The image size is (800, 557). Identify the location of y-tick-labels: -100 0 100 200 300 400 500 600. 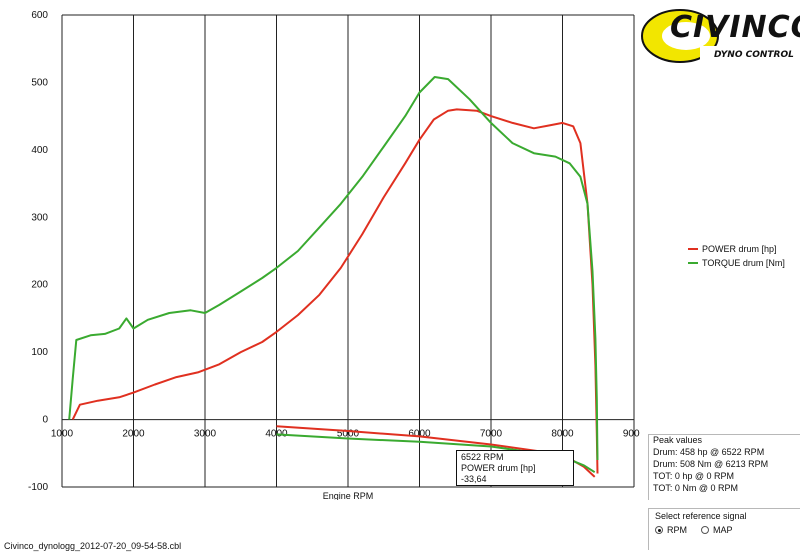
(38, 251).